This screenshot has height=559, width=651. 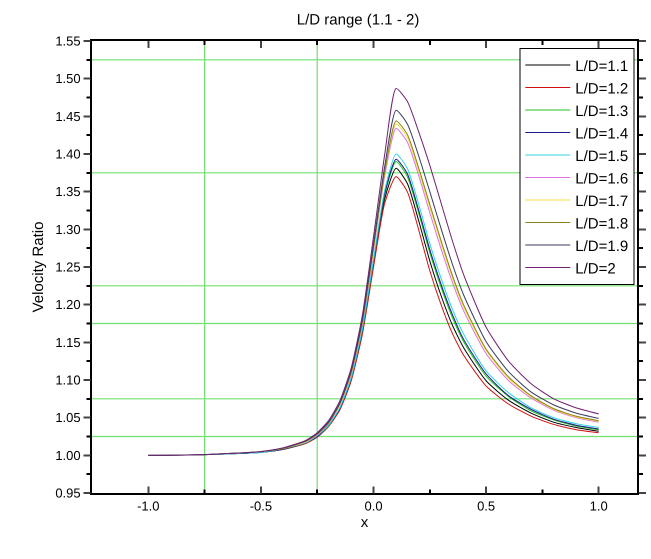 I want to click on y-axis-title: Velocity Ratio, so click(x=39, y=267).